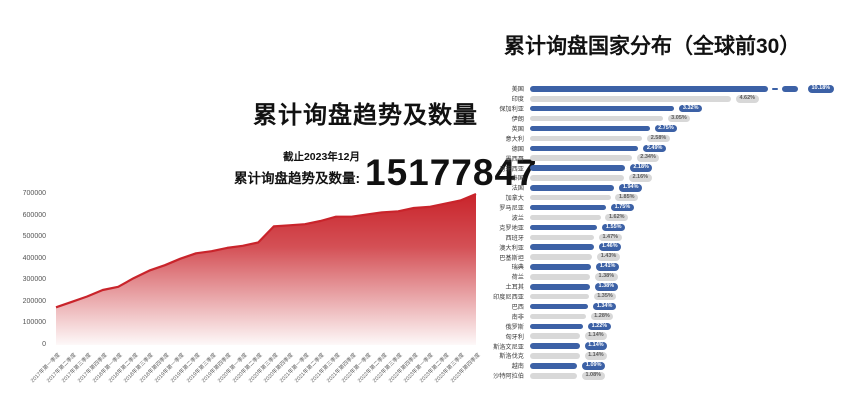  I want to click on bar-row: 德国 2.49%, so click(659, 148).